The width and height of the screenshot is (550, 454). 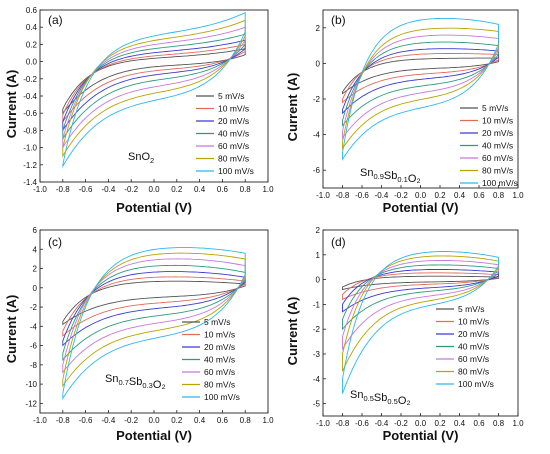 What do you see at coordinates (55, 20) in the screenshot?
I see `panel-label: (a)` at bounding box center [55, 20].